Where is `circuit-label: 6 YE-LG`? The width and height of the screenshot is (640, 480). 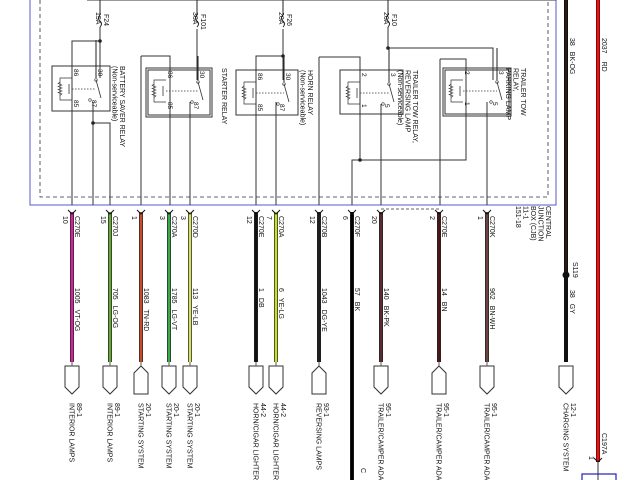 circuit-label: 6 YE-LG is located at coordinates (280, 303).